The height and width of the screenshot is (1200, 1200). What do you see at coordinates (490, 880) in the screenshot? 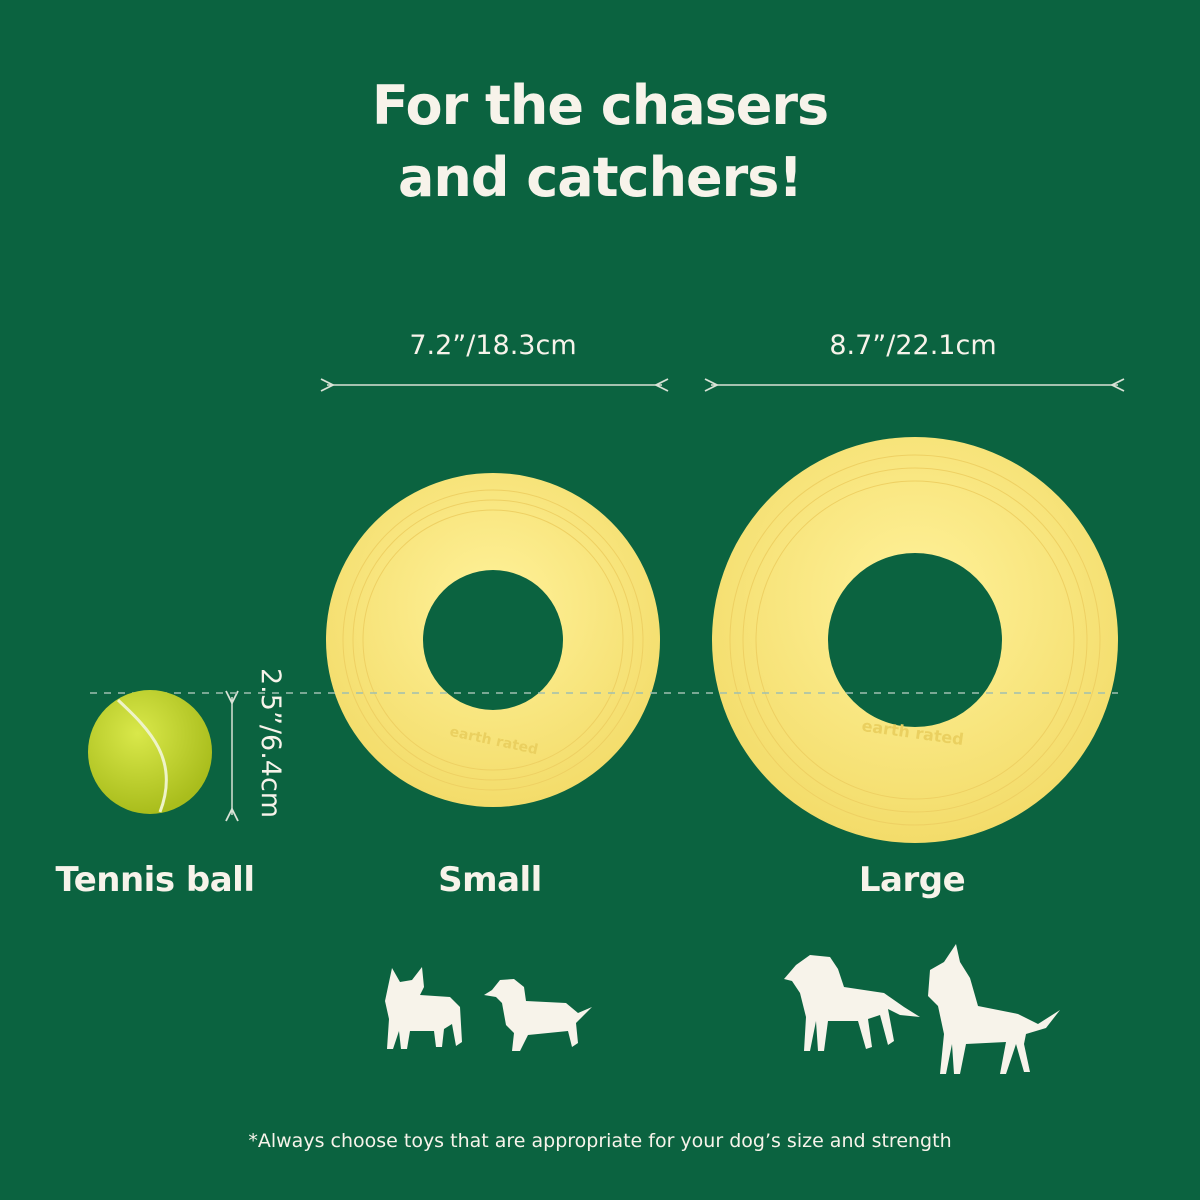
I see `small-size-label: Small` at bounding box center [490, 880].